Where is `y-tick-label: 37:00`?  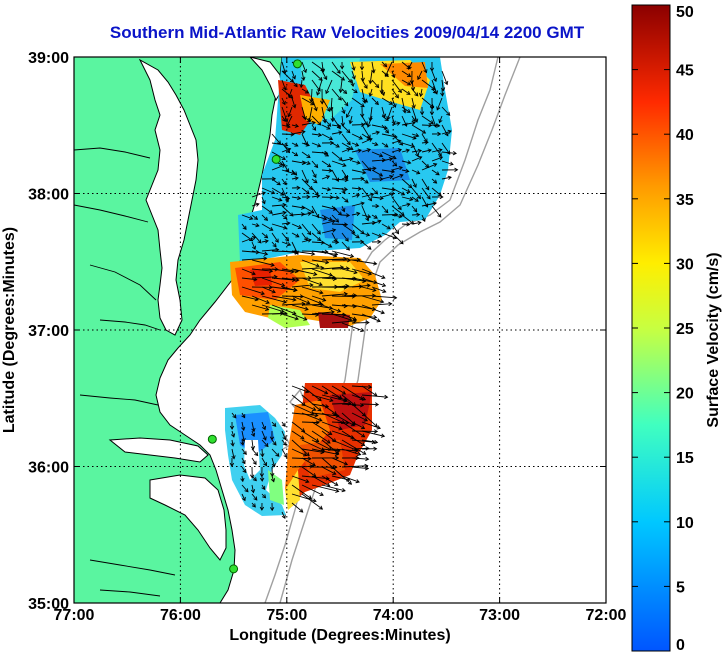 y-tick-label: 37:00 is located at coordinates (48, 331).